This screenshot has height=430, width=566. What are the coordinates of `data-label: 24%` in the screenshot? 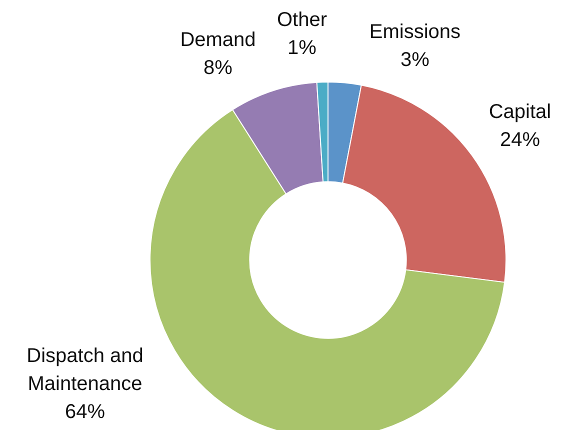 It's located at (520, 140).